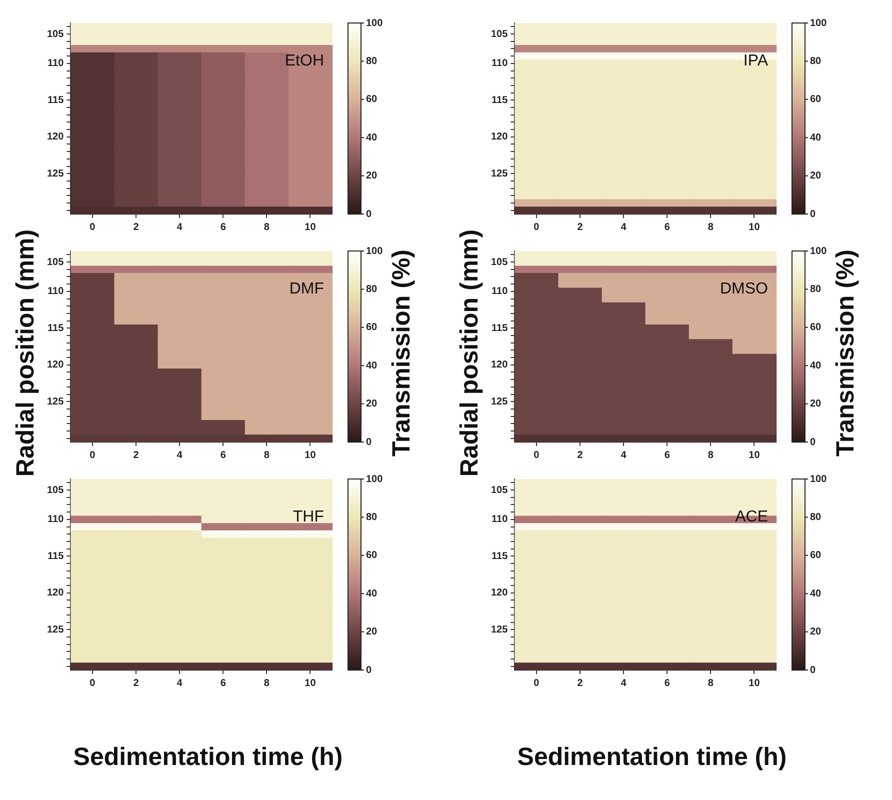 Image resolution: width=892 pixels, height=800 pixels. Describe the element at coordinates (744, 289) in the screenshot. I see `text: DMSO` at that location.